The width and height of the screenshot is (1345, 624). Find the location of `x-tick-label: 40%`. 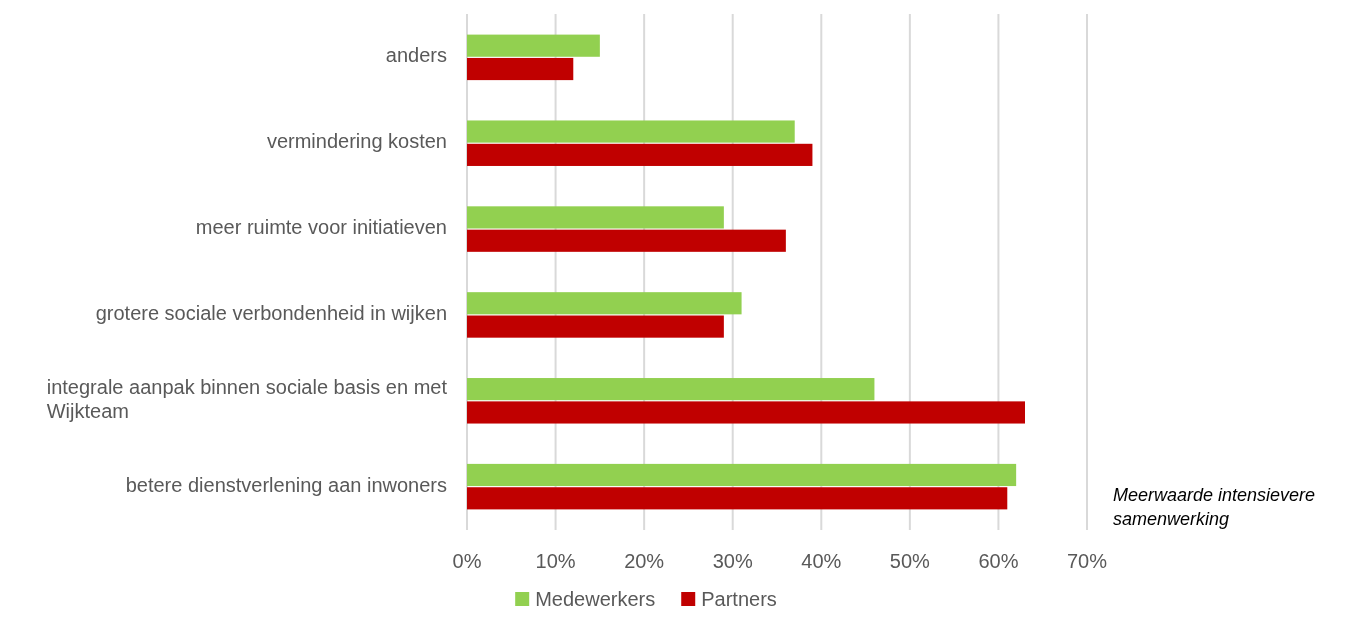

x-tick-label: 40% is located at coordinates (821, 561).